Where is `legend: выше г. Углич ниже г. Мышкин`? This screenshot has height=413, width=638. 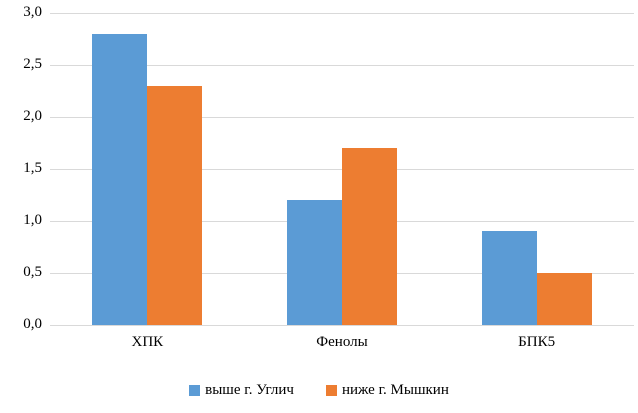
legend: выше г. Углич ниже г. Мышкин is located at coordinates (319, 390).